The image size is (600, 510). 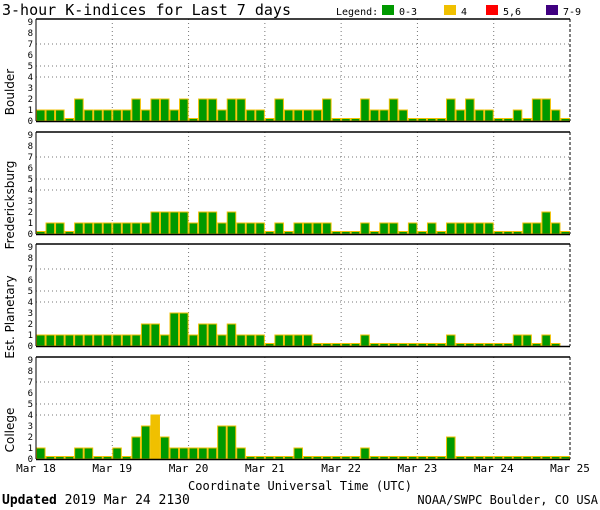 I want to click on legend-label: Legend:, so click(x=357, y=12).